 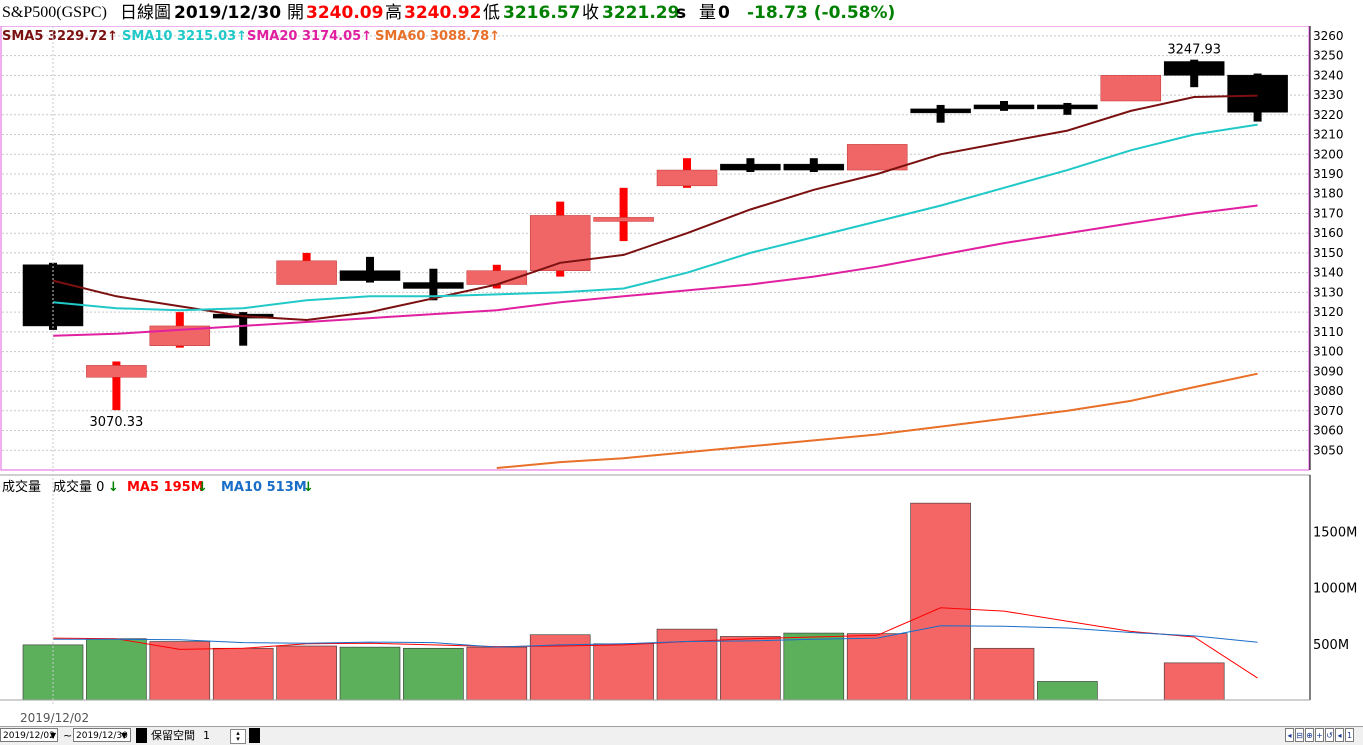 What do you see at coordinates (124, 735) in the screenshot?
I see `to-date-dropdown-icon: ▼` at bounding box center [124, 735].